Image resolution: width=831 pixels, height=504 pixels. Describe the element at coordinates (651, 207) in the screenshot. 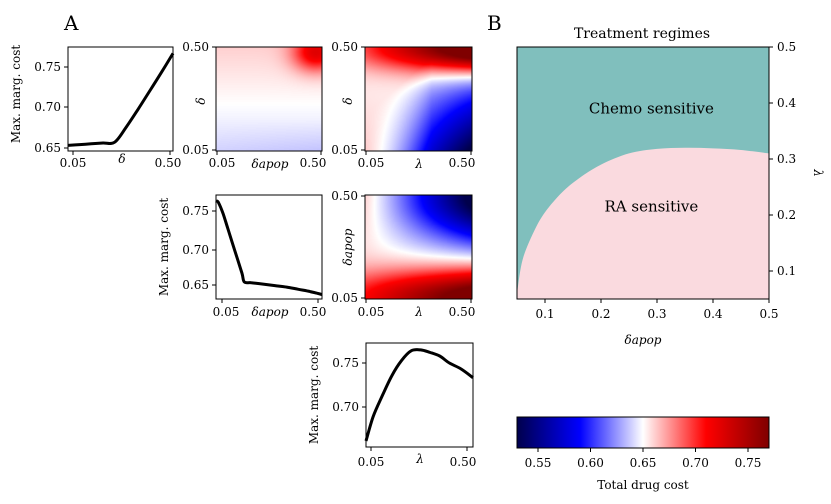

I see `region-label: RA sensitive` at that location.